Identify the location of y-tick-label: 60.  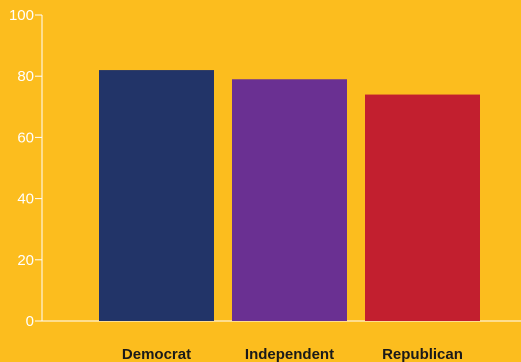
(25, 137).